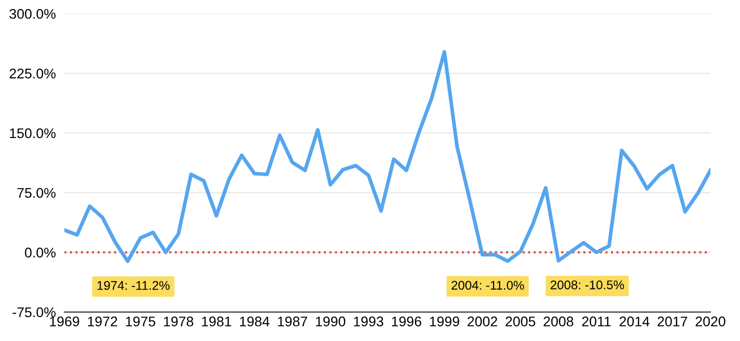 This screenshot has height=341, width=740. What do you see at coordinates (587, 285) in the screenshot?
I see `annotation: 2008: -10.5%` at bounding box center [587, 285].